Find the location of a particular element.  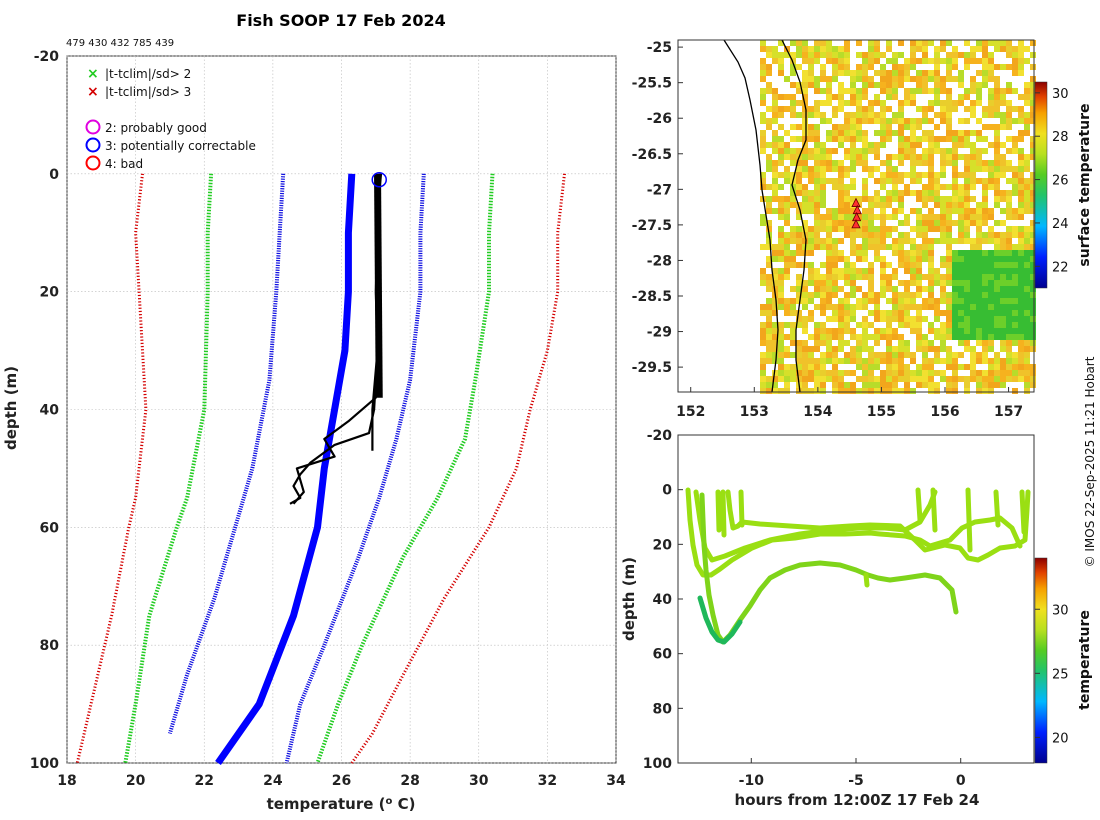

magenta-circle-icon is located at coordinates (93, 127).